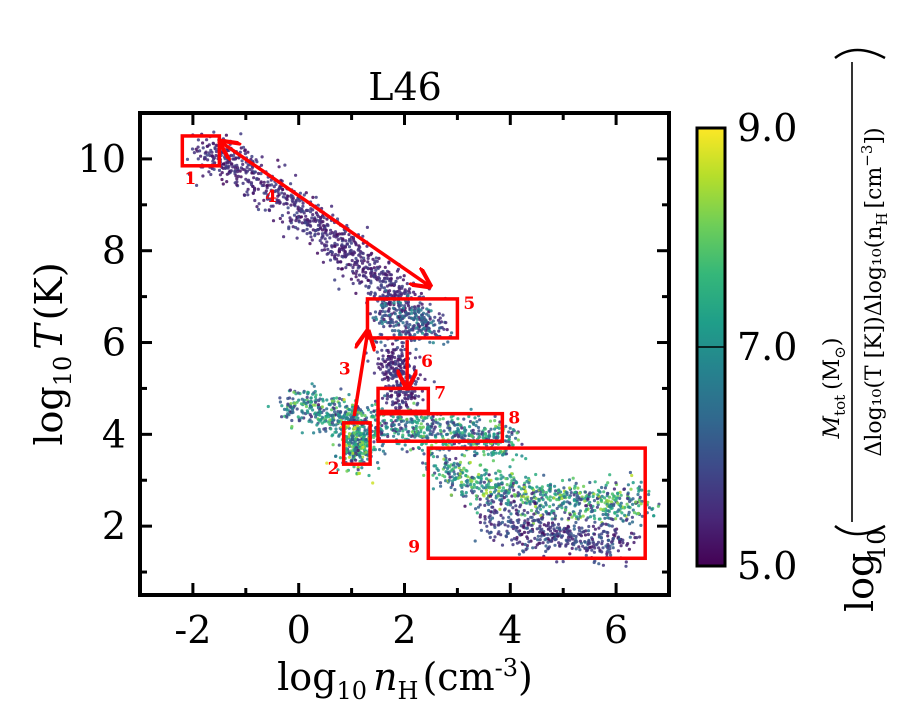  Describe the element at coordinates (541, 489) in the screenshot. I see `distribution-cold-ridge` at that location.